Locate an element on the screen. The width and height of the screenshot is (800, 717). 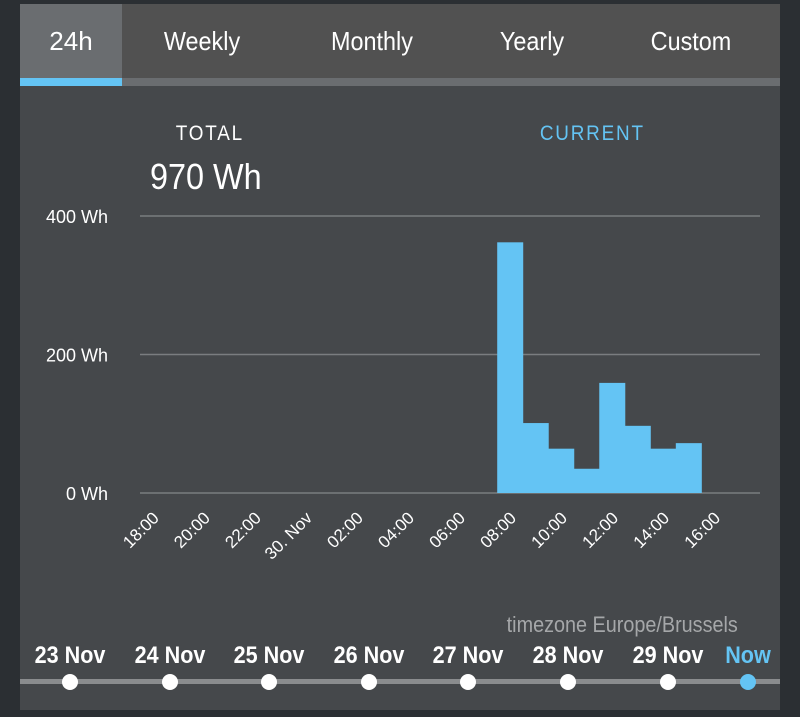
y-tick-label: 200 Wh is located at coordinates (77, 356).